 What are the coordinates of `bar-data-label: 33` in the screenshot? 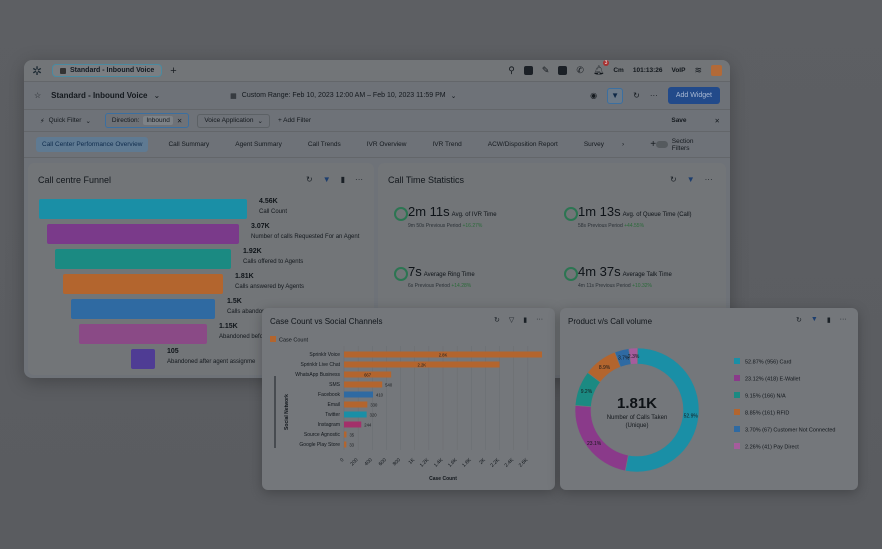 It's located at (351, 444).